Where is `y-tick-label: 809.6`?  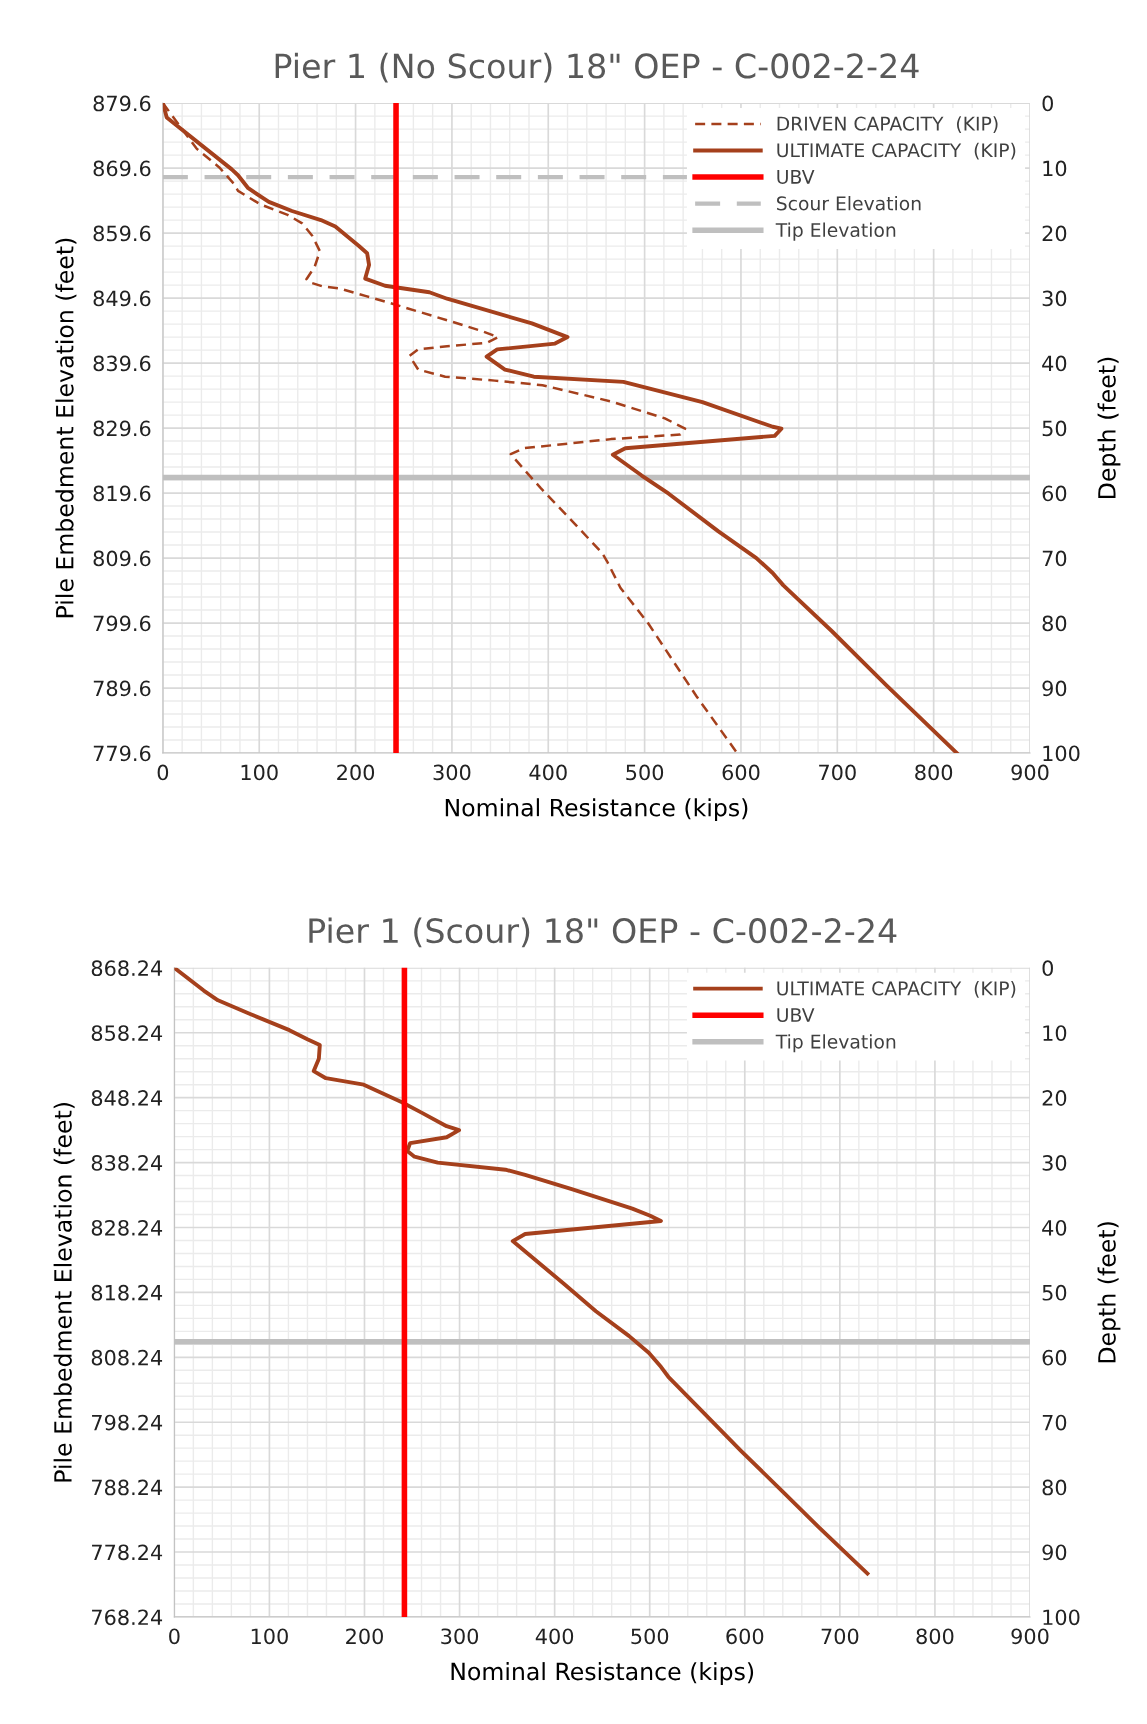
y-tick-label: 809.6 is located at coordinates (122, 558).